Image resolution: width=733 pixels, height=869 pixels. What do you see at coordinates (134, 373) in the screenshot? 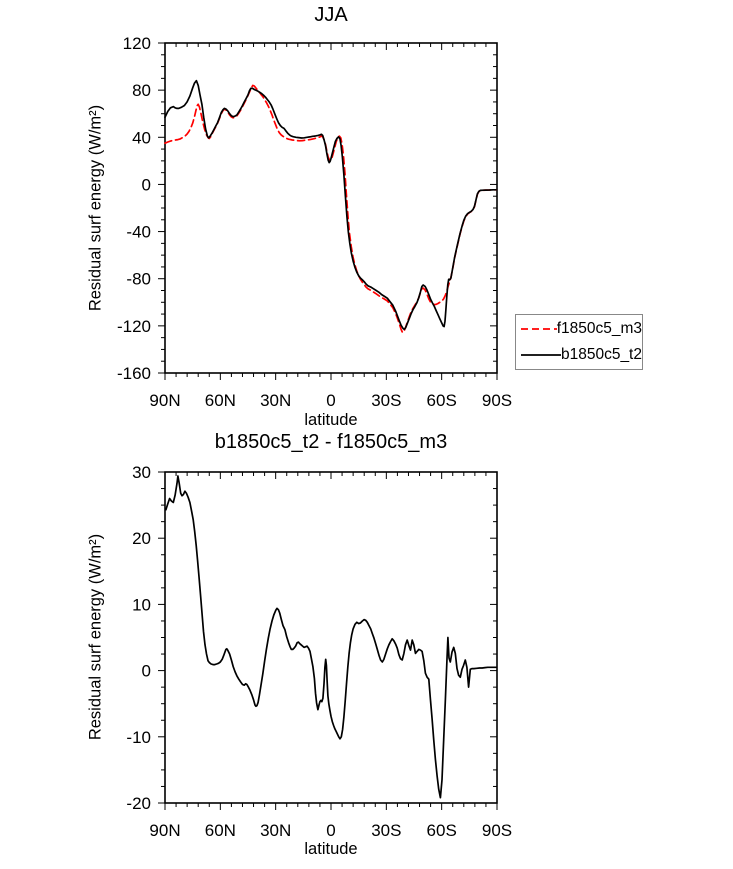
I see `y-tick-label: -160` at bounding box center [134, 373].